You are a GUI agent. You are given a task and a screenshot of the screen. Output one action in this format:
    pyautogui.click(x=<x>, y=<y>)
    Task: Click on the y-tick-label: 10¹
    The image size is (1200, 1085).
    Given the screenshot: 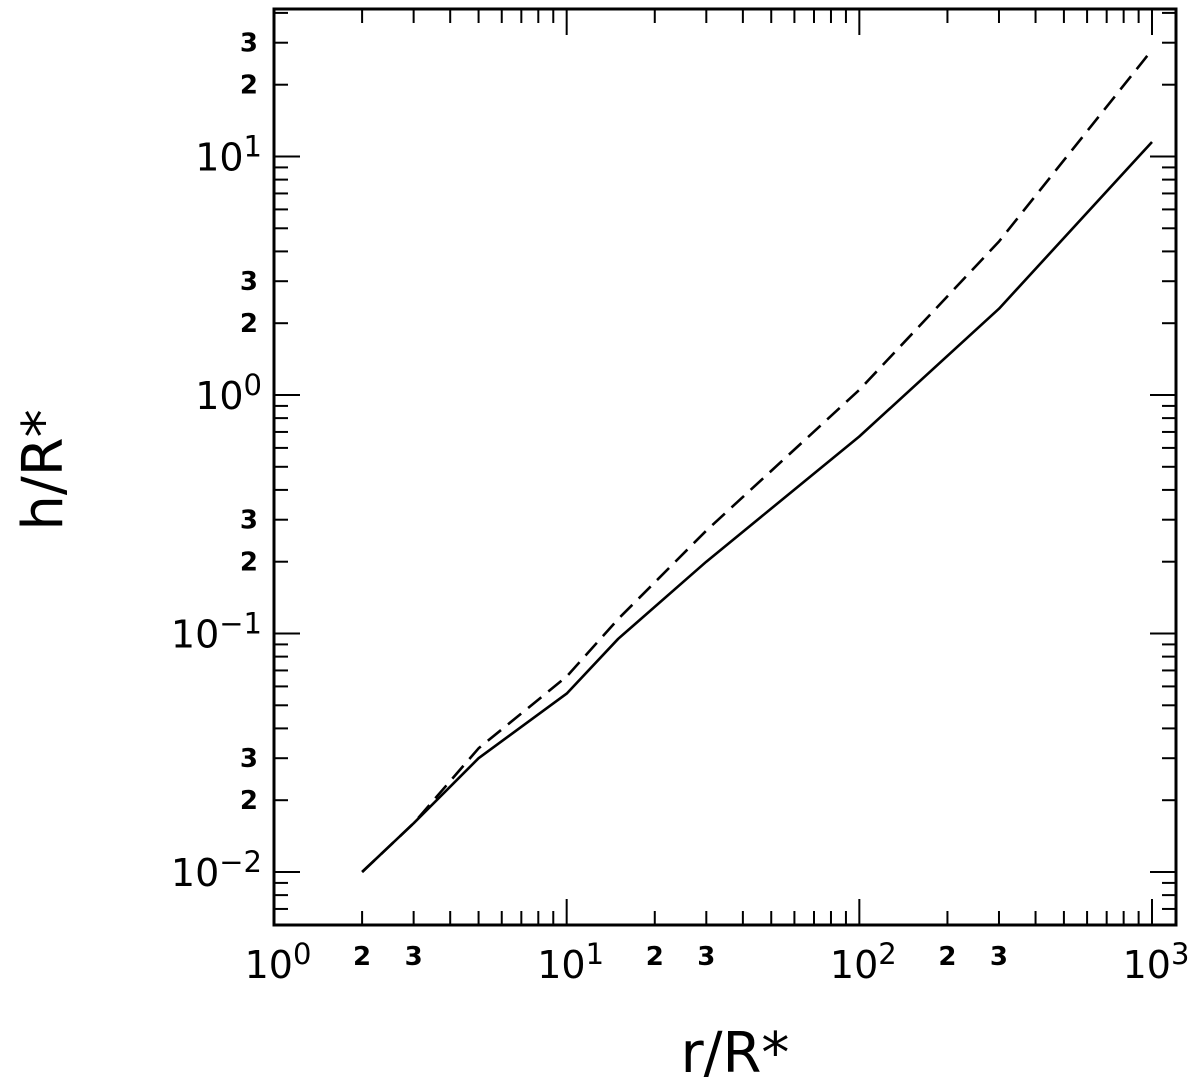 What is the action you would take?
    pyautogui.click(x=228, y=155)
    